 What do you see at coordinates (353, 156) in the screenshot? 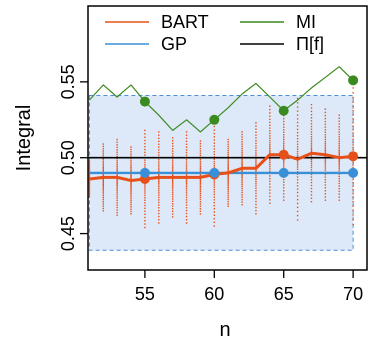
I see `series-marker-bart` at bounding box center [353, 156].